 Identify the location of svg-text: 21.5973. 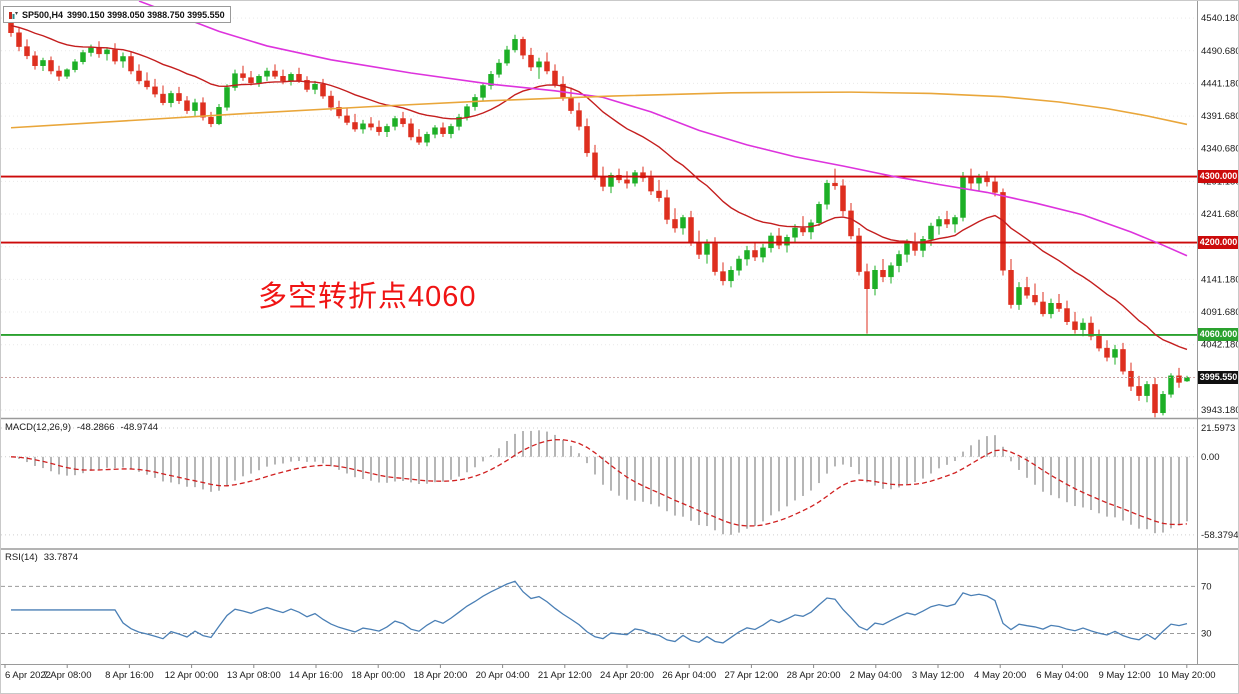
(1218, 428).